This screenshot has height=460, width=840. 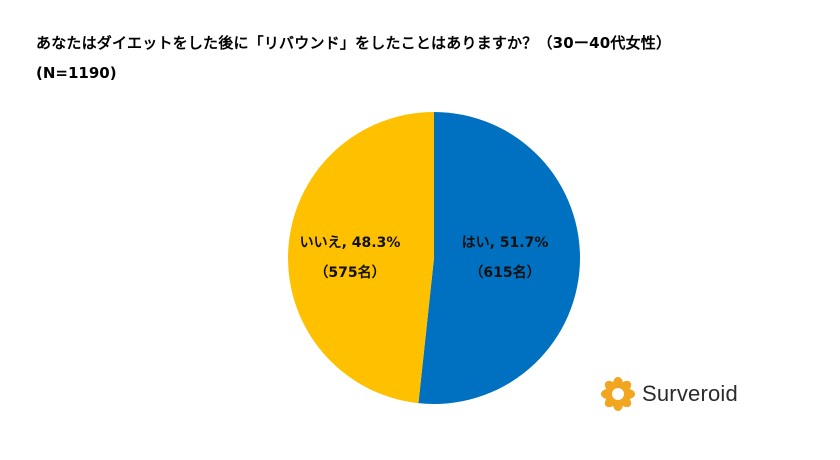 What do you see at coordinates (504, 272) in the screenshot?
I see `slice-count-yes: （615名）` at bounding box center [504, 272].